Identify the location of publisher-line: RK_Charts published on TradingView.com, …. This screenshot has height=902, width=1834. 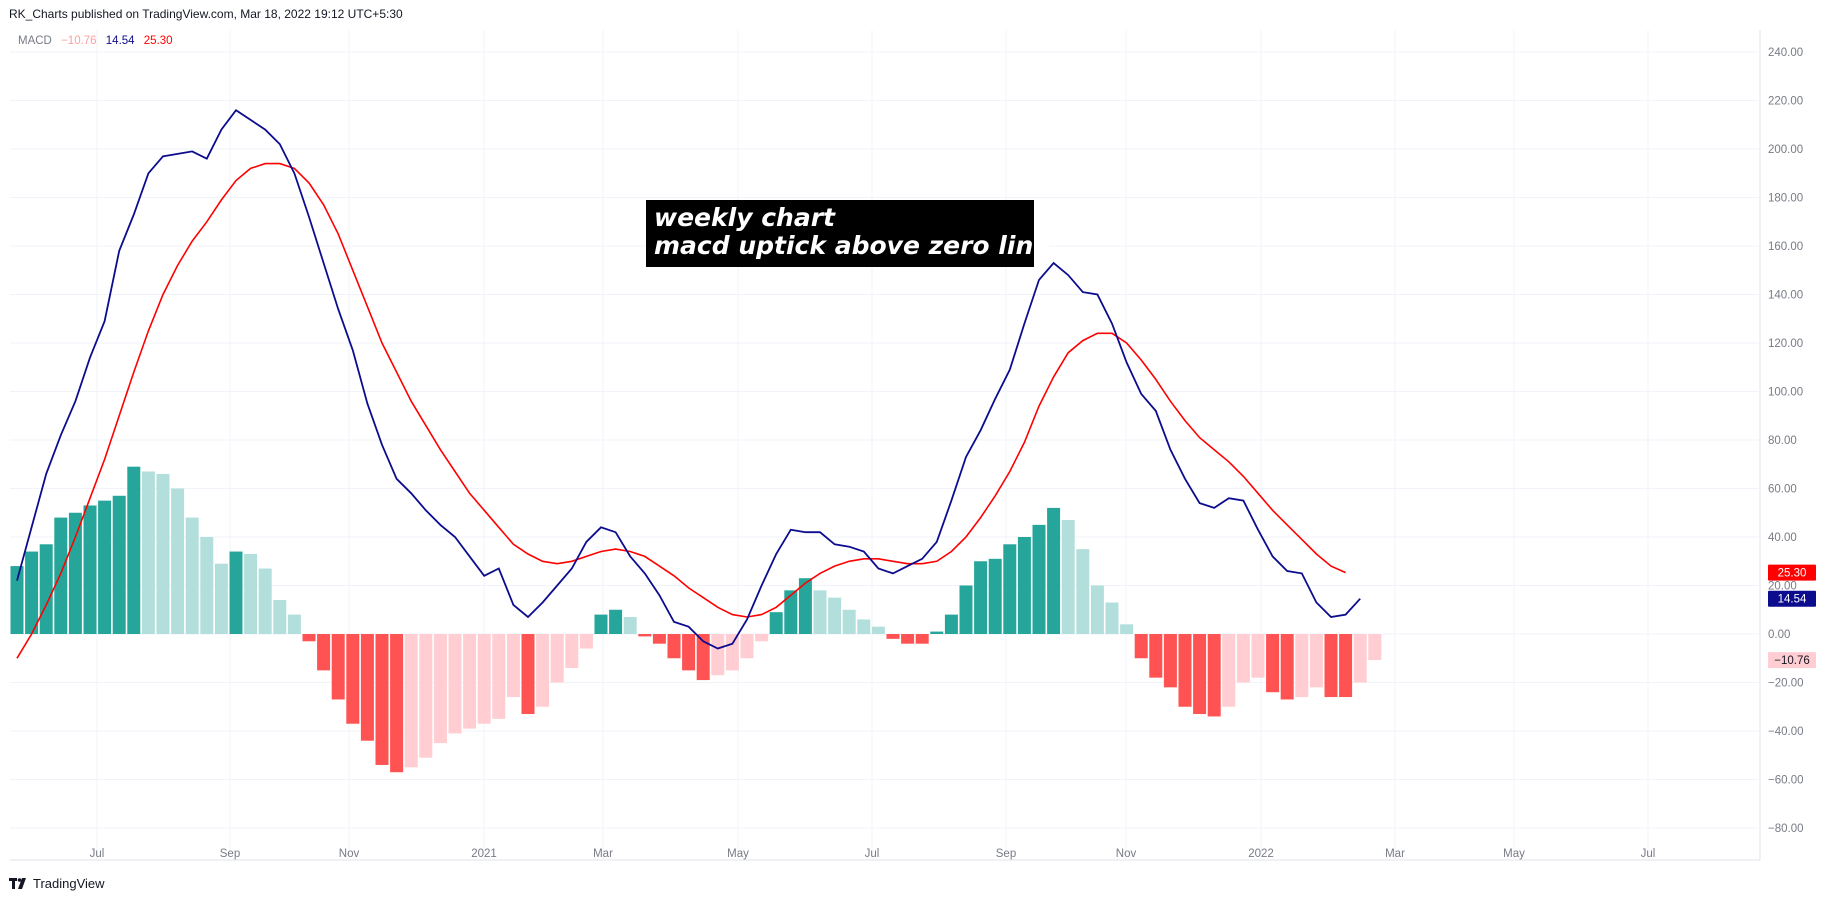
(206, 14).